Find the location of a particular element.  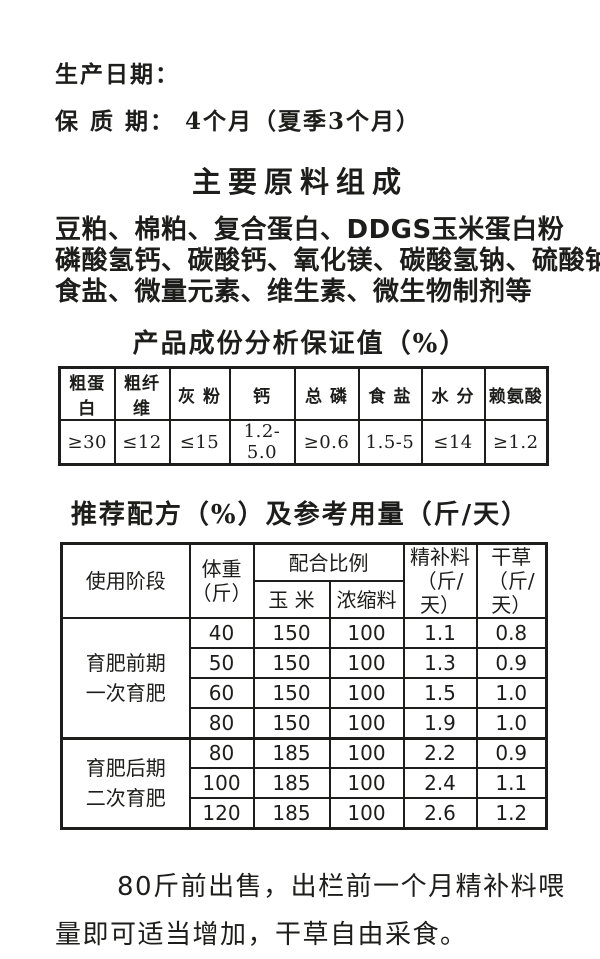

ingredients-title: 主要原料组成 is located at coordinates (299, 182).